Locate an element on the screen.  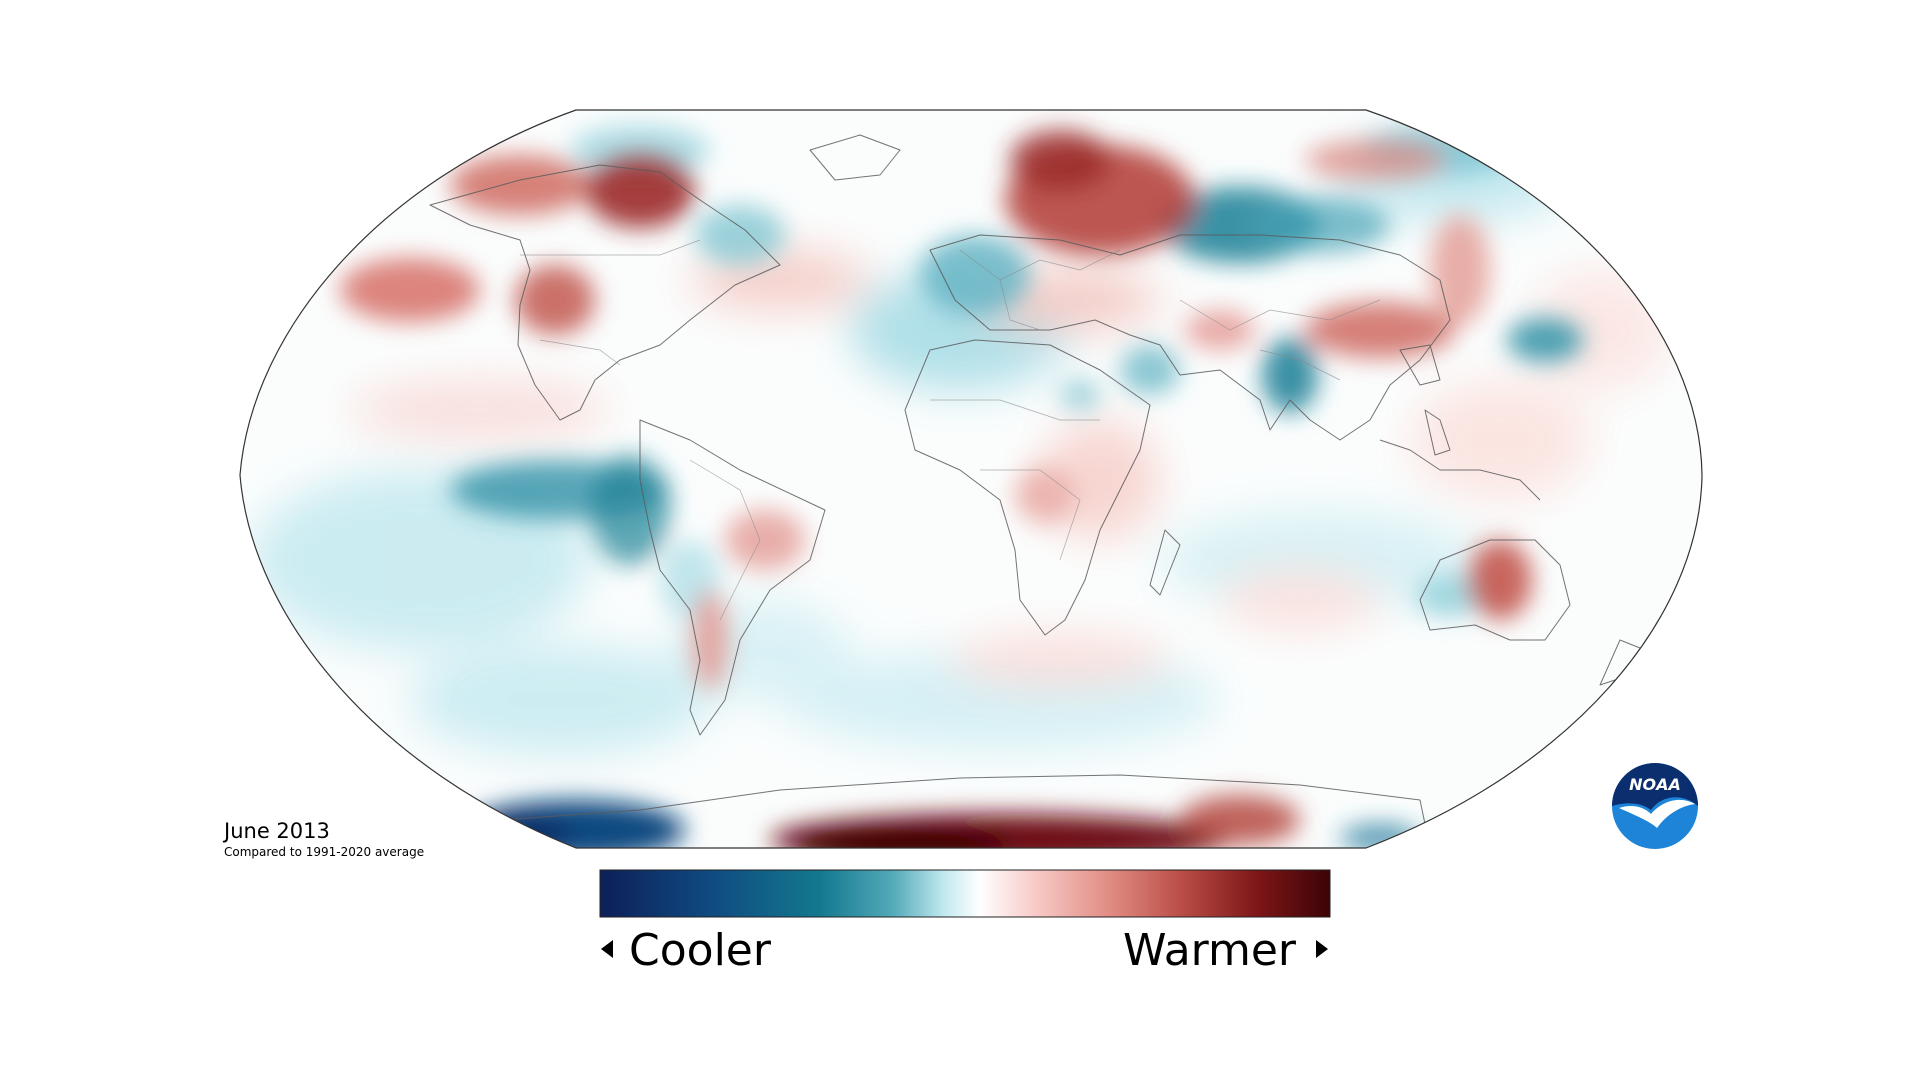
left-triangle-icon is located at coordinates (607, 949).